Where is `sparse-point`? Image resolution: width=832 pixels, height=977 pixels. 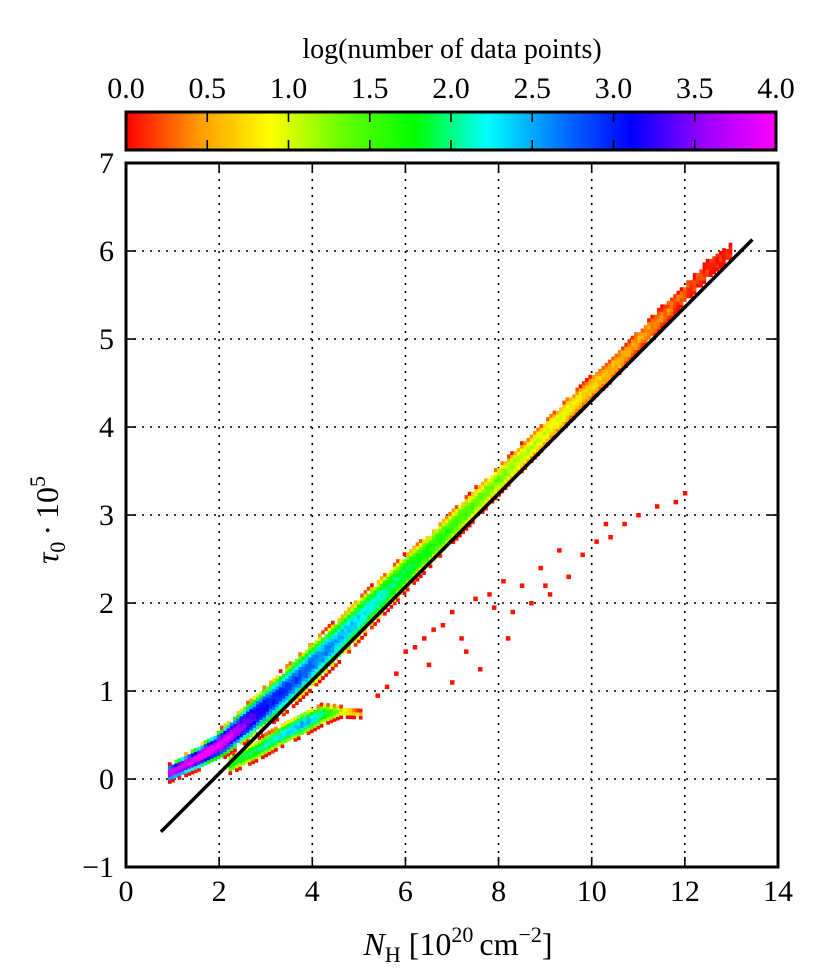
sparse-point is located at coordinates (508, 638).